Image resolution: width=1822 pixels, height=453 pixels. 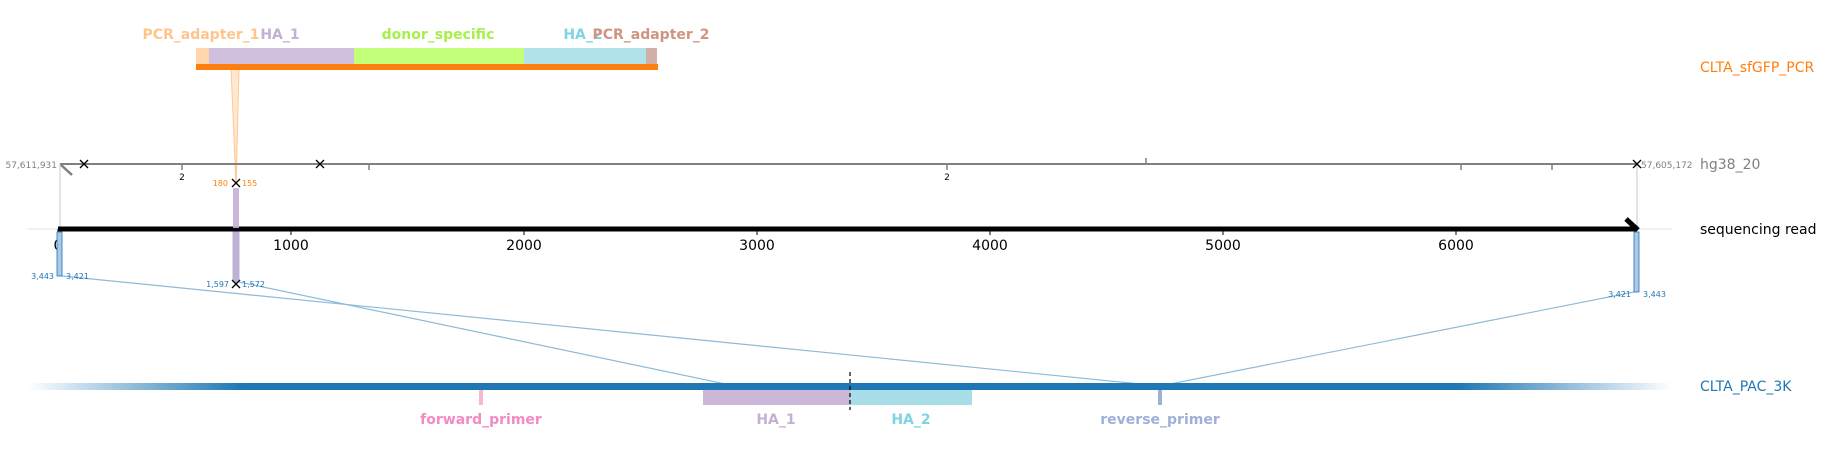 What do you see at coordinates (217, 284) in the screenshot?
I see `pac-align-b-left-label: 1,597` at bounding box center [217, 284].